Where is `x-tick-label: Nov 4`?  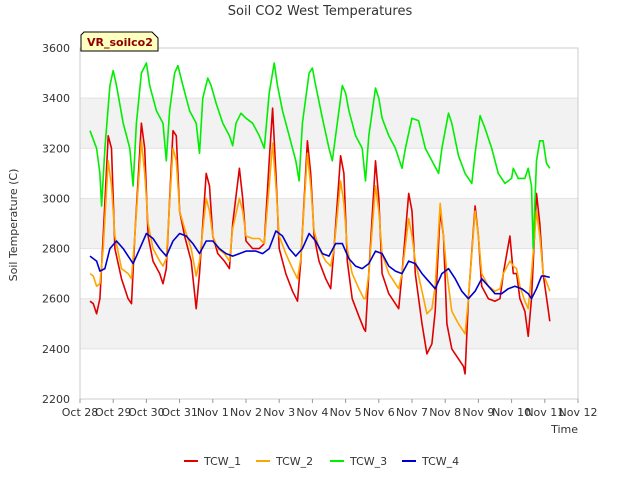
x-tick-label: Nov 4 is located at coordinates (312, 412).